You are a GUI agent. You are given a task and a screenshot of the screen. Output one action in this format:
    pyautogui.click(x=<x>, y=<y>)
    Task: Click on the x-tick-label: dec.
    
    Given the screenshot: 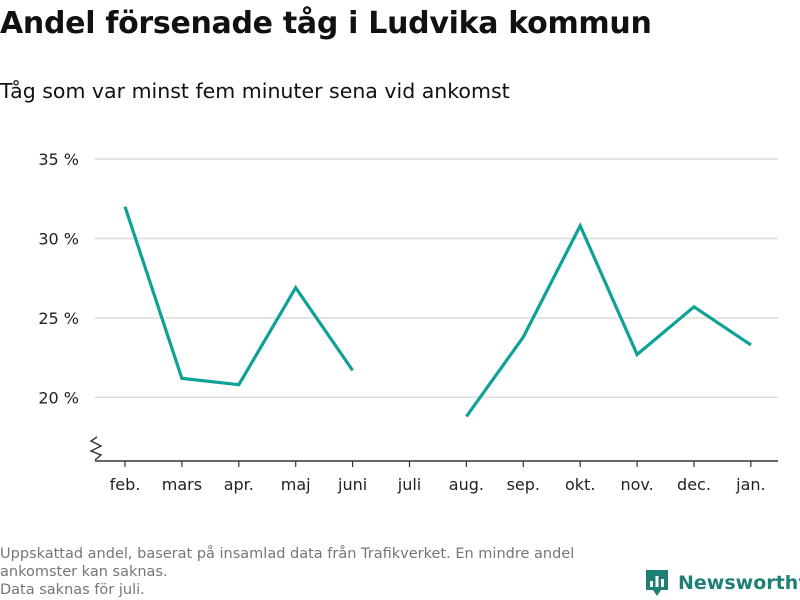 What is the action you would take?
    pyautogui.click(x=694, y=484)
    